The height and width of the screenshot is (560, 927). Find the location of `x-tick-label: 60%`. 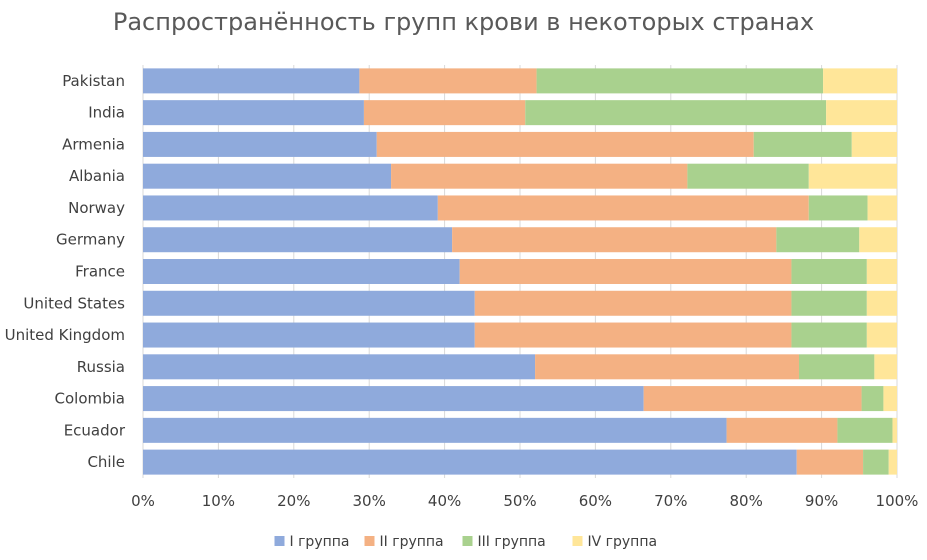

x-tick-label: 60% is located at coordinates (595, 501).